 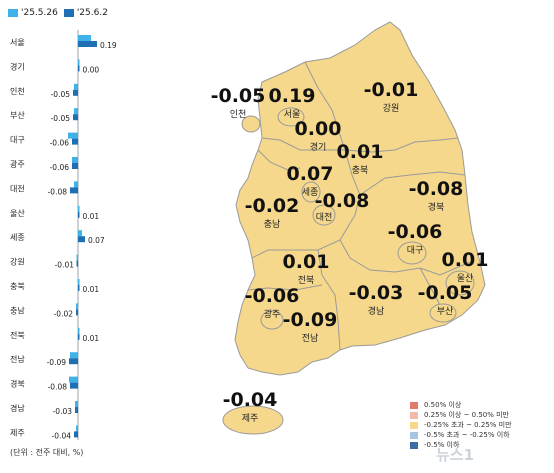 I want to click on data-label: -0.01, so click(x=65, y=265).